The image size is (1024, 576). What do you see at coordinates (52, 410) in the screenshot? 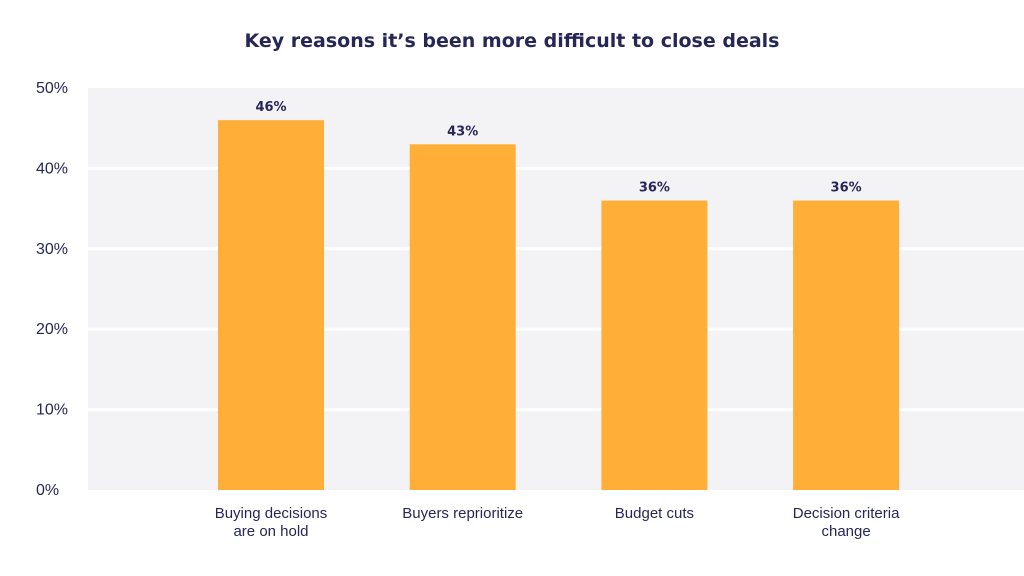
I see `y-tick-label: 10%` at bounding box center [52, 410].